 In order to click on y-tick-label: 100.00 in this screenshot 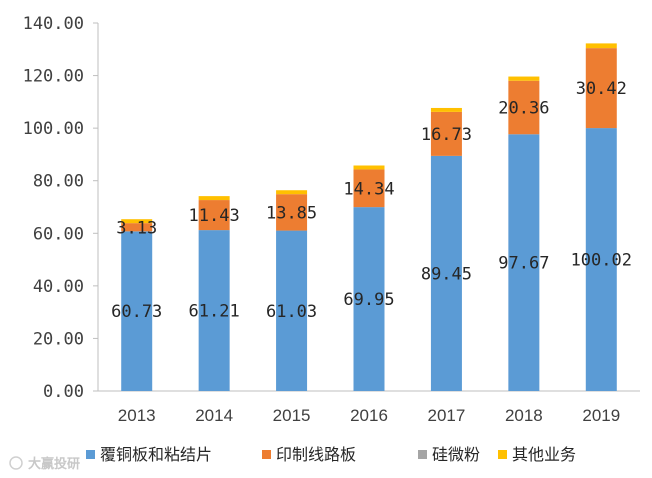, I will do `click(53, 129)`.